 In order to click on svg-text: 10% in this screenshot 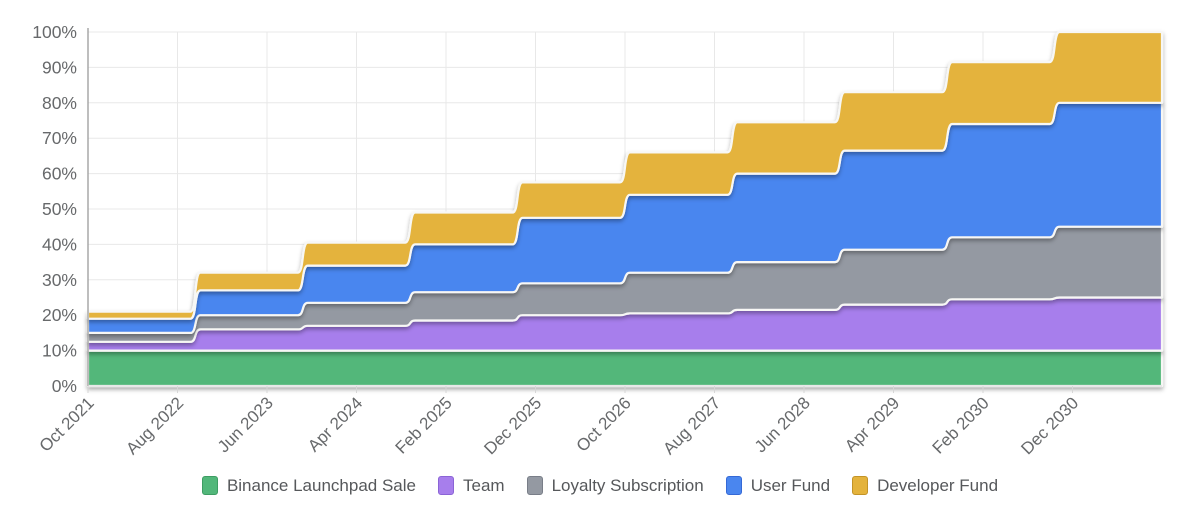, I will do `click(59, 351)`.